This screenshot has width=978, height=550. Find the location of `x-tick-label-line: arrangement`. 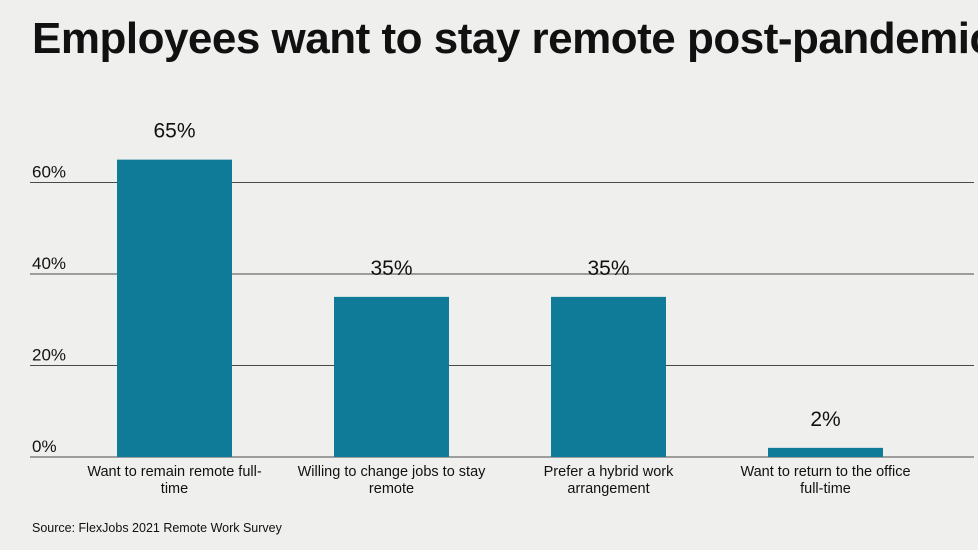

x-tick-label-line: arrangement is located at coordinates (608, 489).